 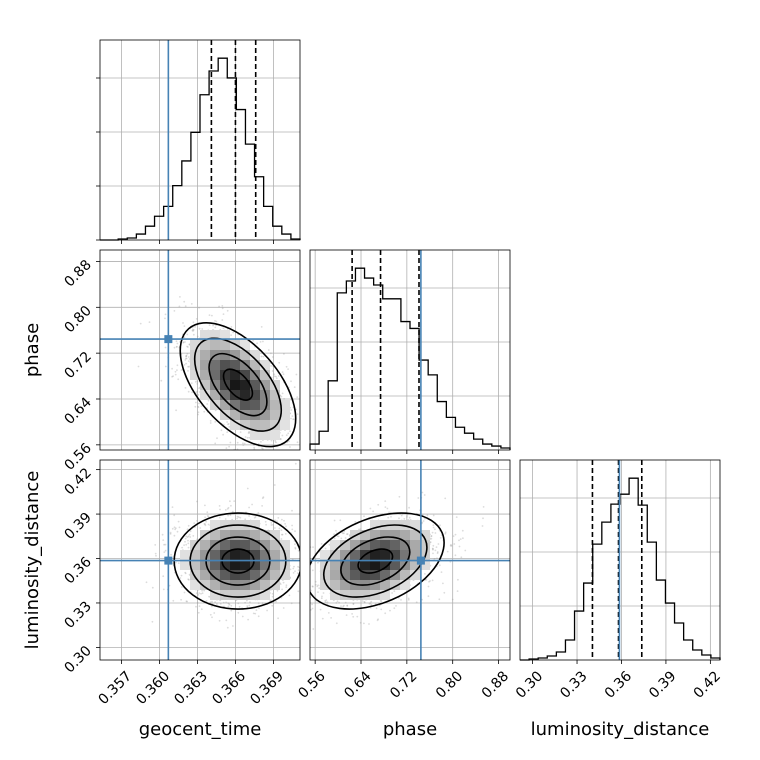 What do you see at coordinates (420, 560) in the screenshot?
I see `truth-marker` at bounding box center [420, 560].